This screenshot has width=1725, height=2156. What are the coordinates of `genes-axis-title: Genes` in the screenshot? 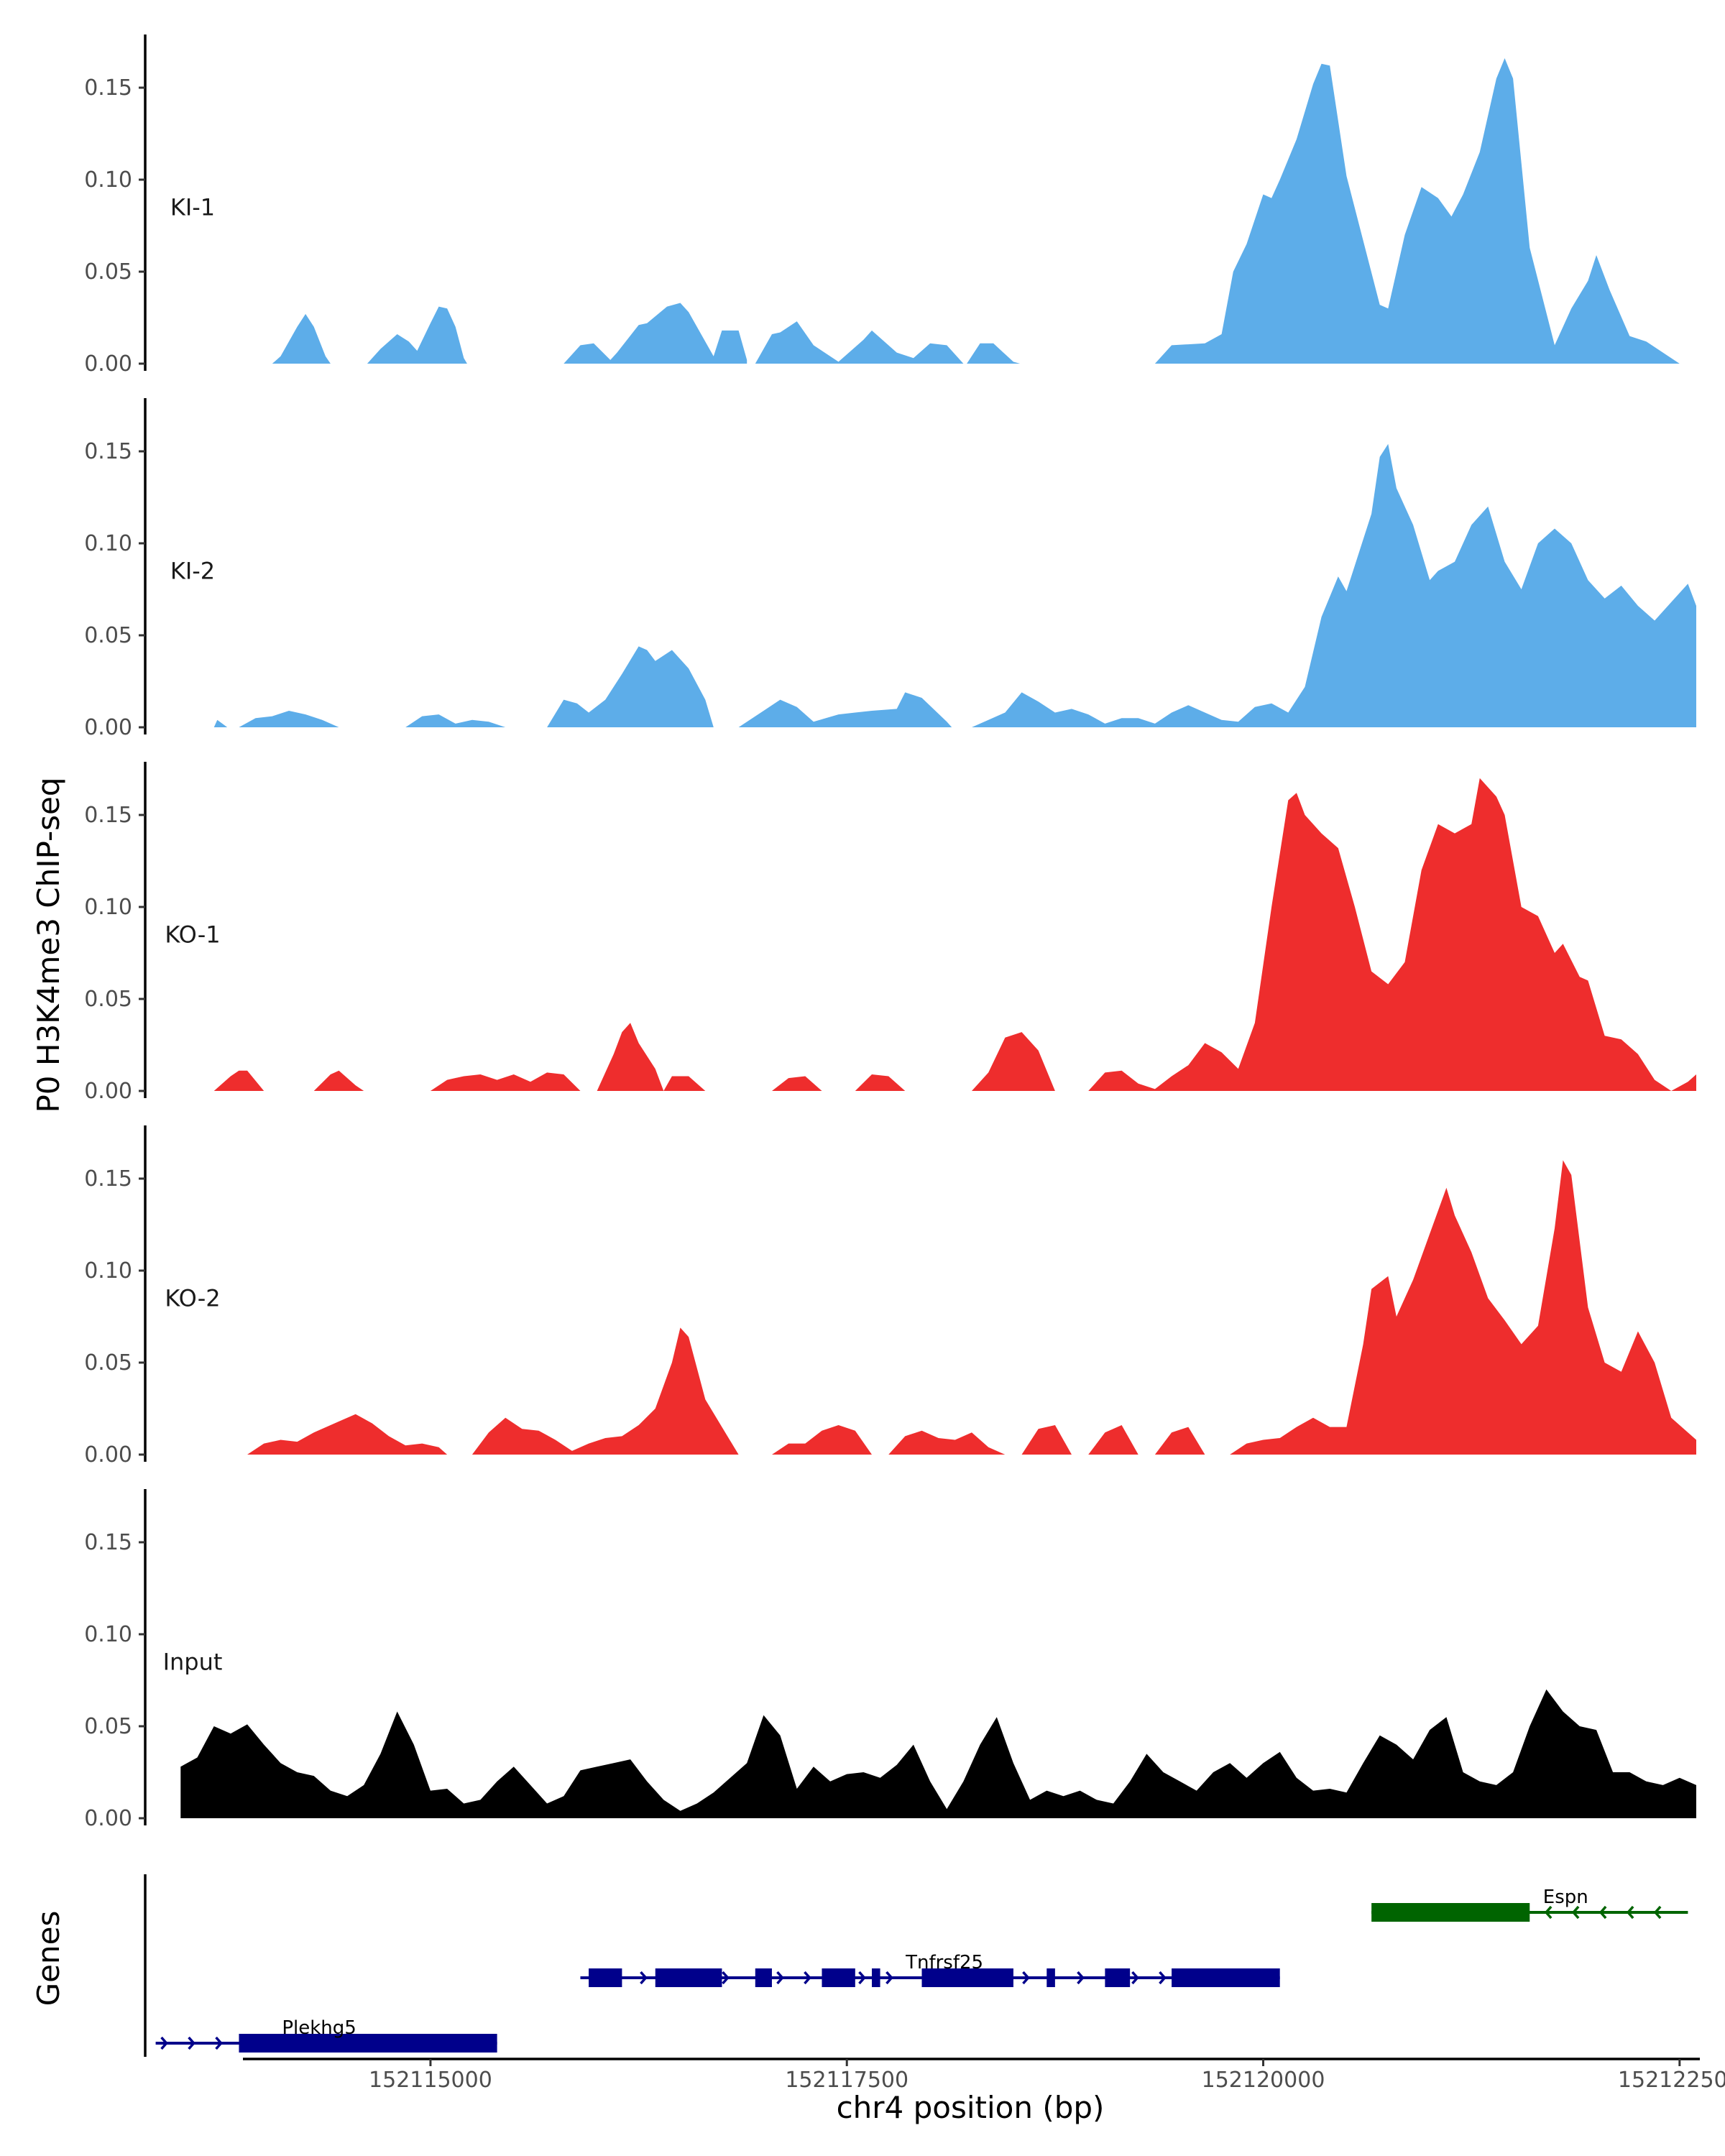 It's located at (48, 1959).